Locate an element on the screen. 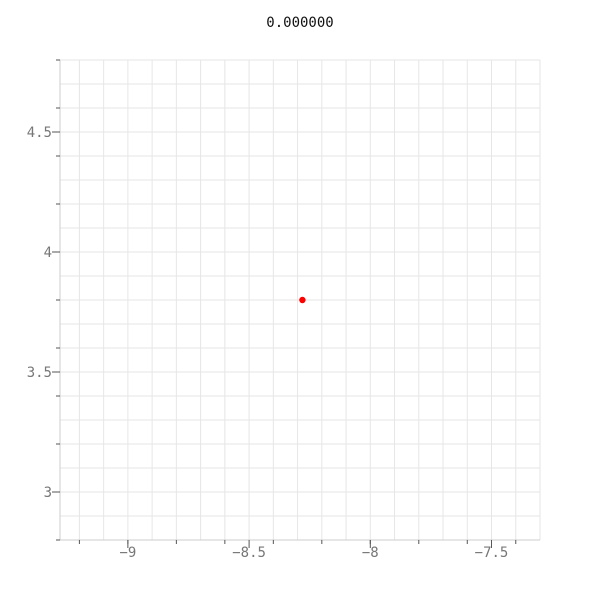  chart-title: 0.000000 is located at coordinates (300, 23).